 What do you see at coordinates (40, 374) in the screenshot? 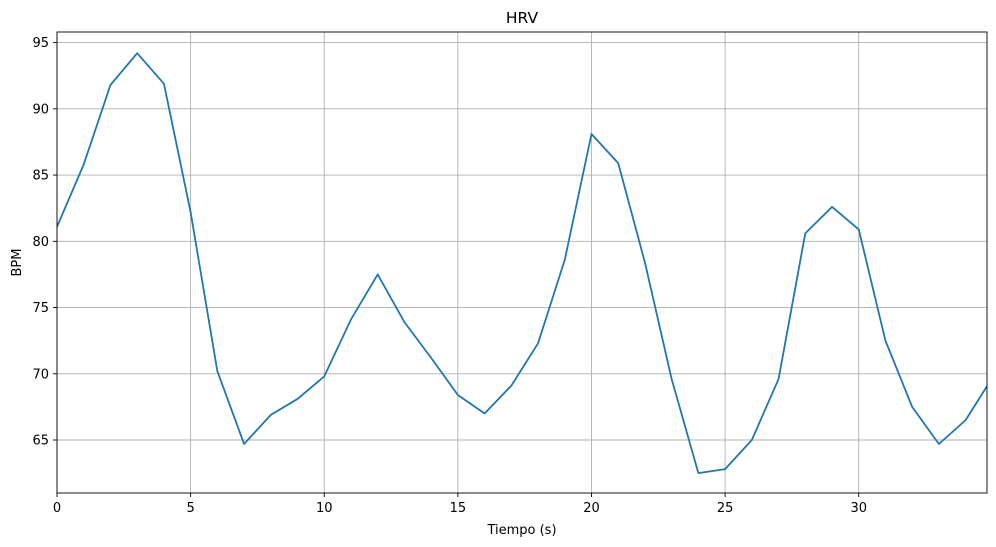
I see `y-tick-label: 70` at bounding box center [40, 374].